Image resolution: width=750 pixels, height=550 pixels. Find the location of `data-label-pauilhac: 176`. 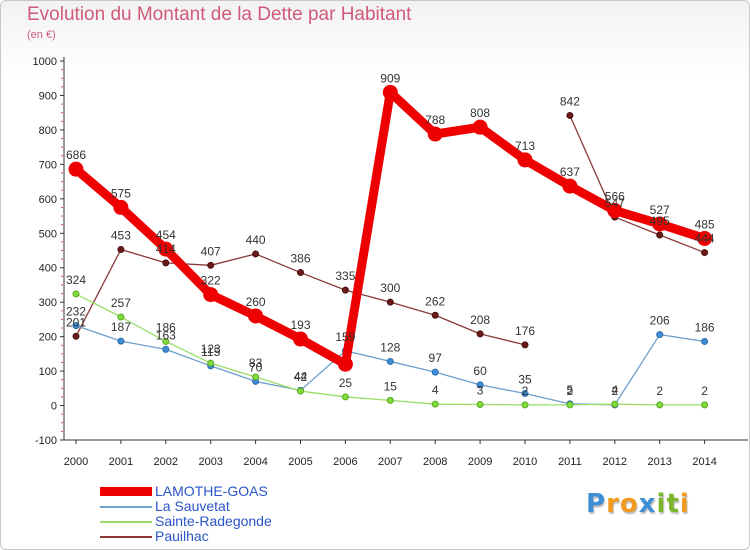

data-label-pauilhac: 176 is located at coordinates (525, 331).